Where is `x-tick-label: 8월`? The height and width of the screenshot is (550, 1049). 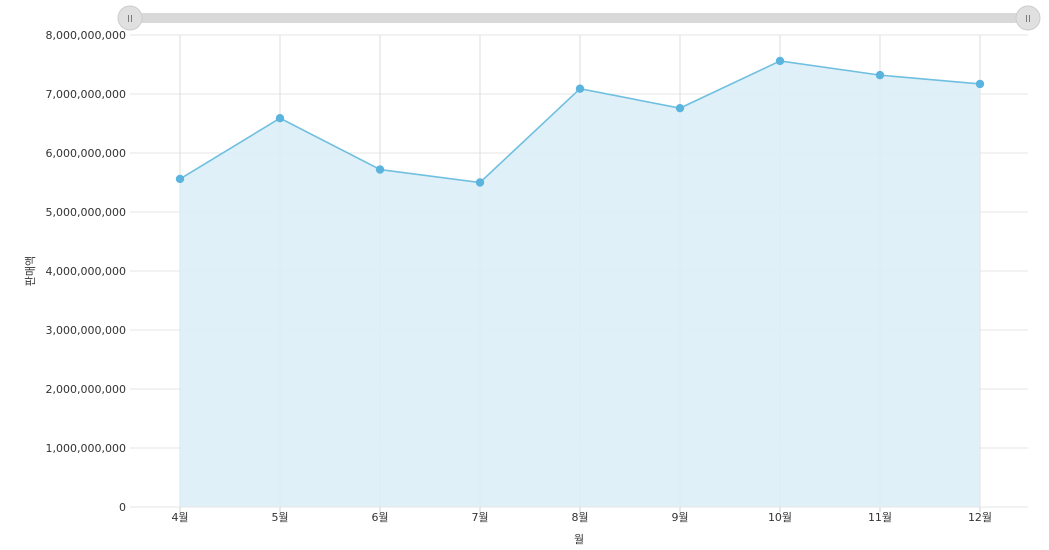 x-tick-label: 8월 is located at coordinates (579, 517).